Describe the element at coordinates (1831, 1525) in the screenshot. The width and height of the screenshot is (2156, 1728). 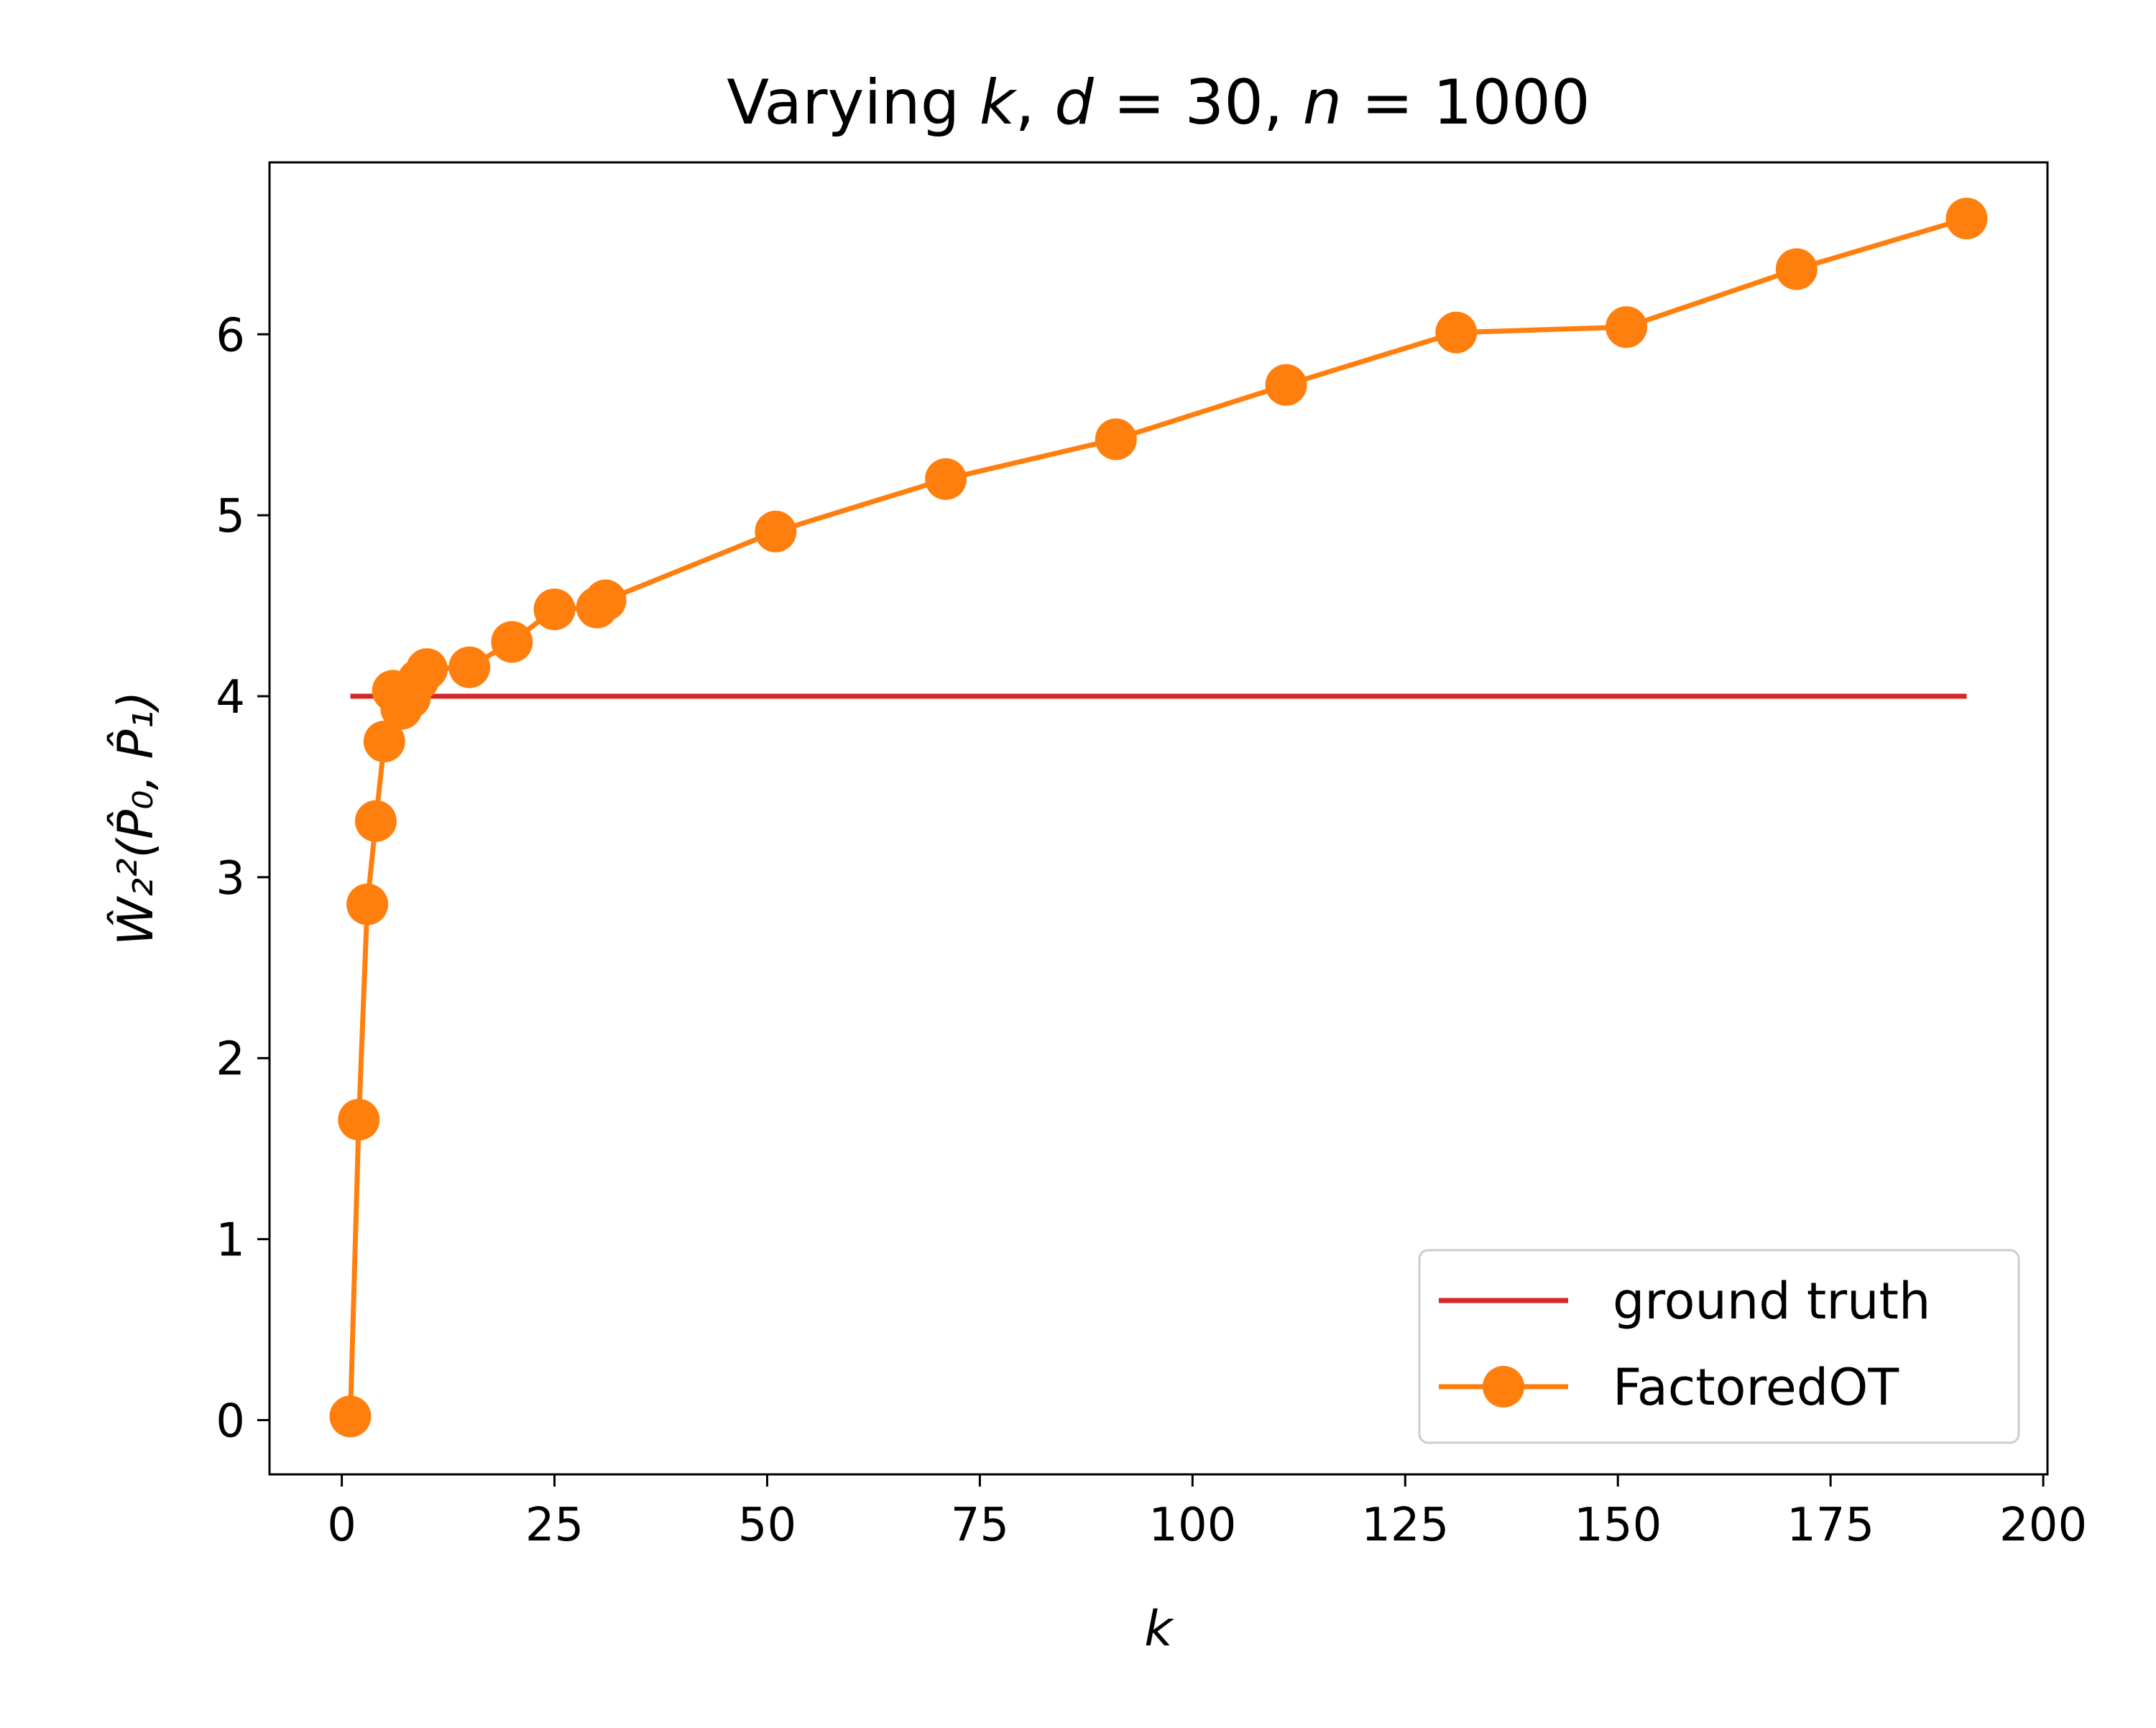
I see `x-tick-label: 175` at that location.